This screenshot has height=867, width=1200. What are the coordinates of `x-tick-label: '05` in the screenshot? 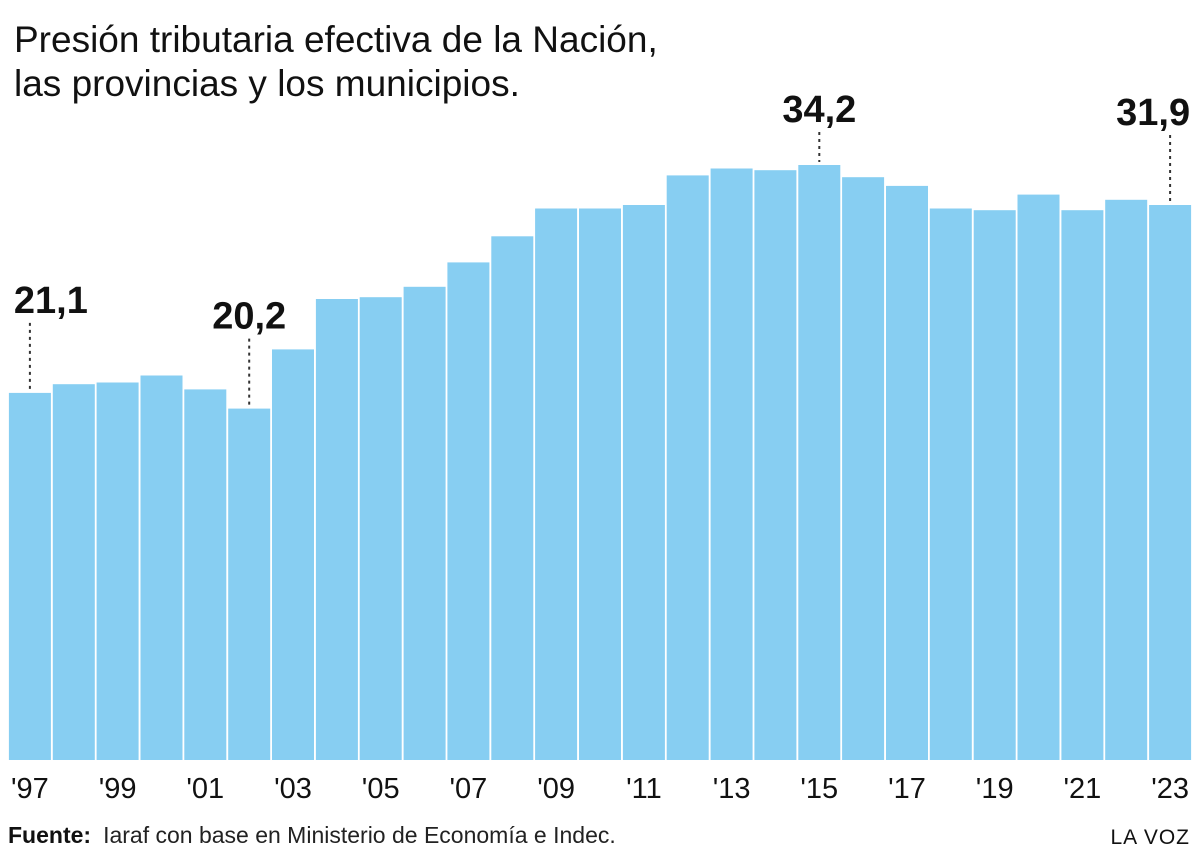 It's located at (381, 789).